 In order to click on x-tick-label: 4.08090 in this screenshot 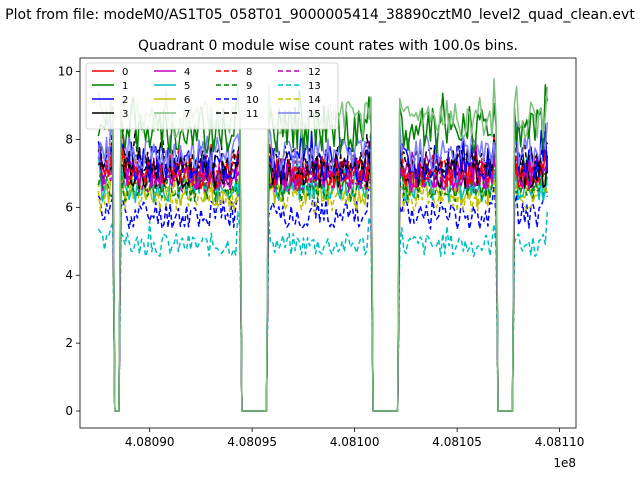, I will do `click(150, 442)`.